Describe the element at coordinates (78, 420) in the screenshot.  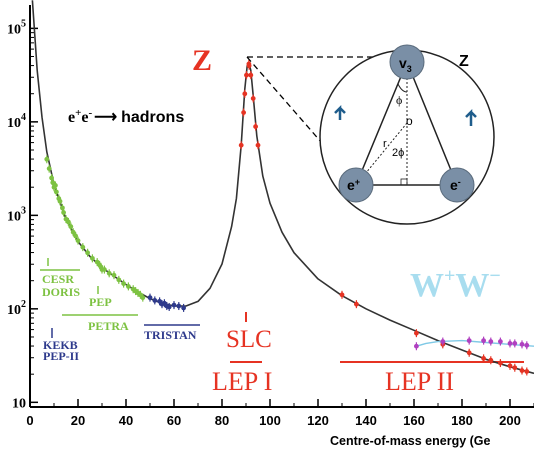
I see `x-tick-label: 20` at that location.